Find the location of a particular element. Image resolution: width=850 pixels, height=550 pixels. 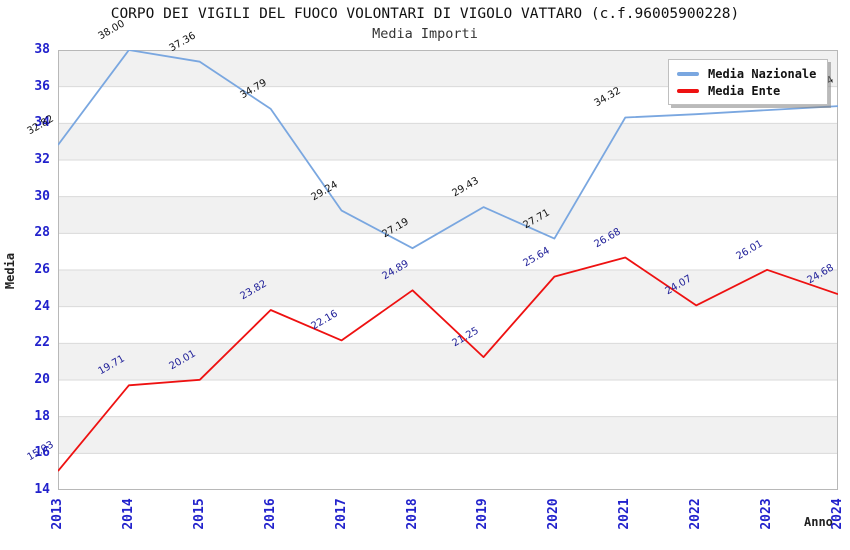

y-tick-label: 20 is located at coordinates (42, 379).